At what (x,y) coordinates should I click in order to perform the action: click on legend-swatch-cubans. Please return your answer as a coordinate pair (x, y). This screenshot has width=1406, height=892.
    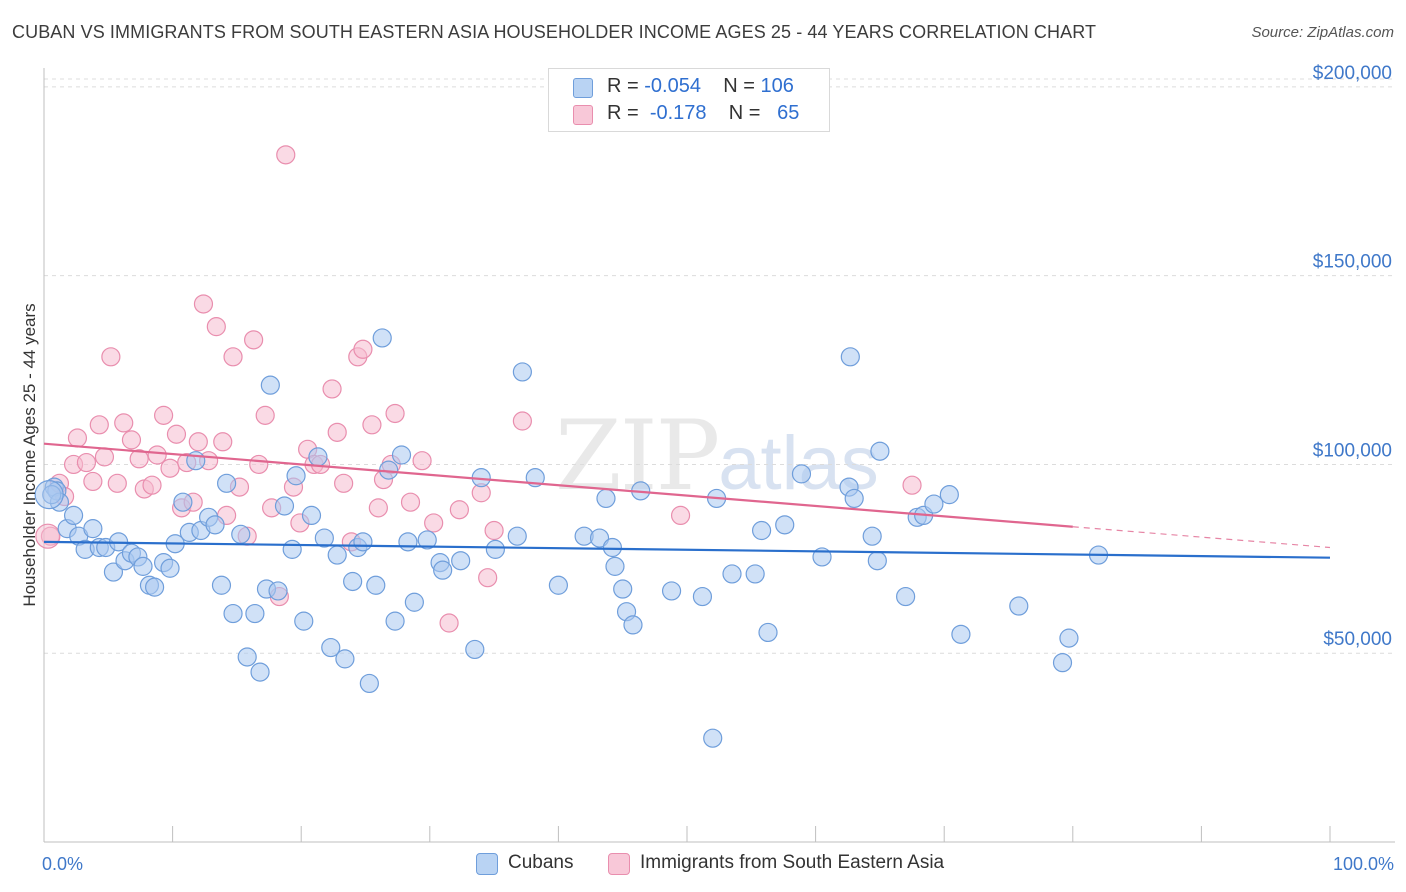
    Looking at the image, I should click on (583, 88).